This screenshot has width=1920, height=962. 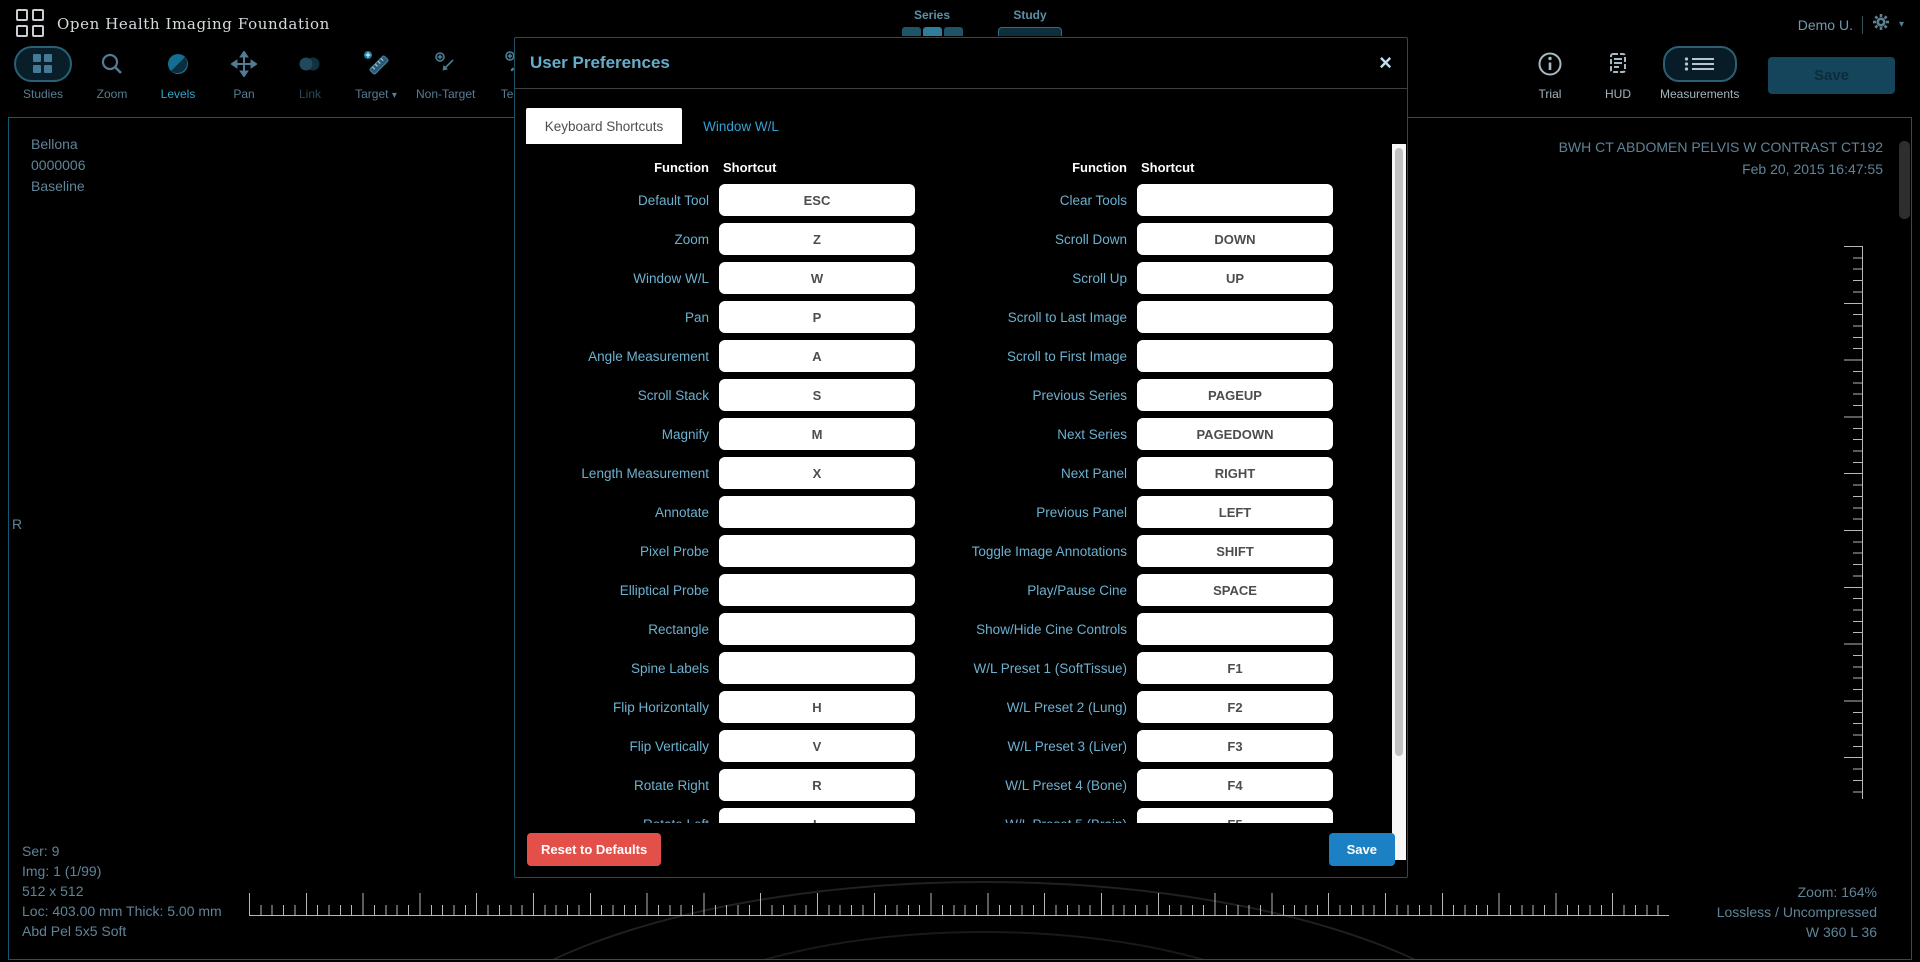 What do you see at coordinates (715, 239) in the screenshot?
I see `shortcut-row: Zoom` at bounding box center [715, 239].